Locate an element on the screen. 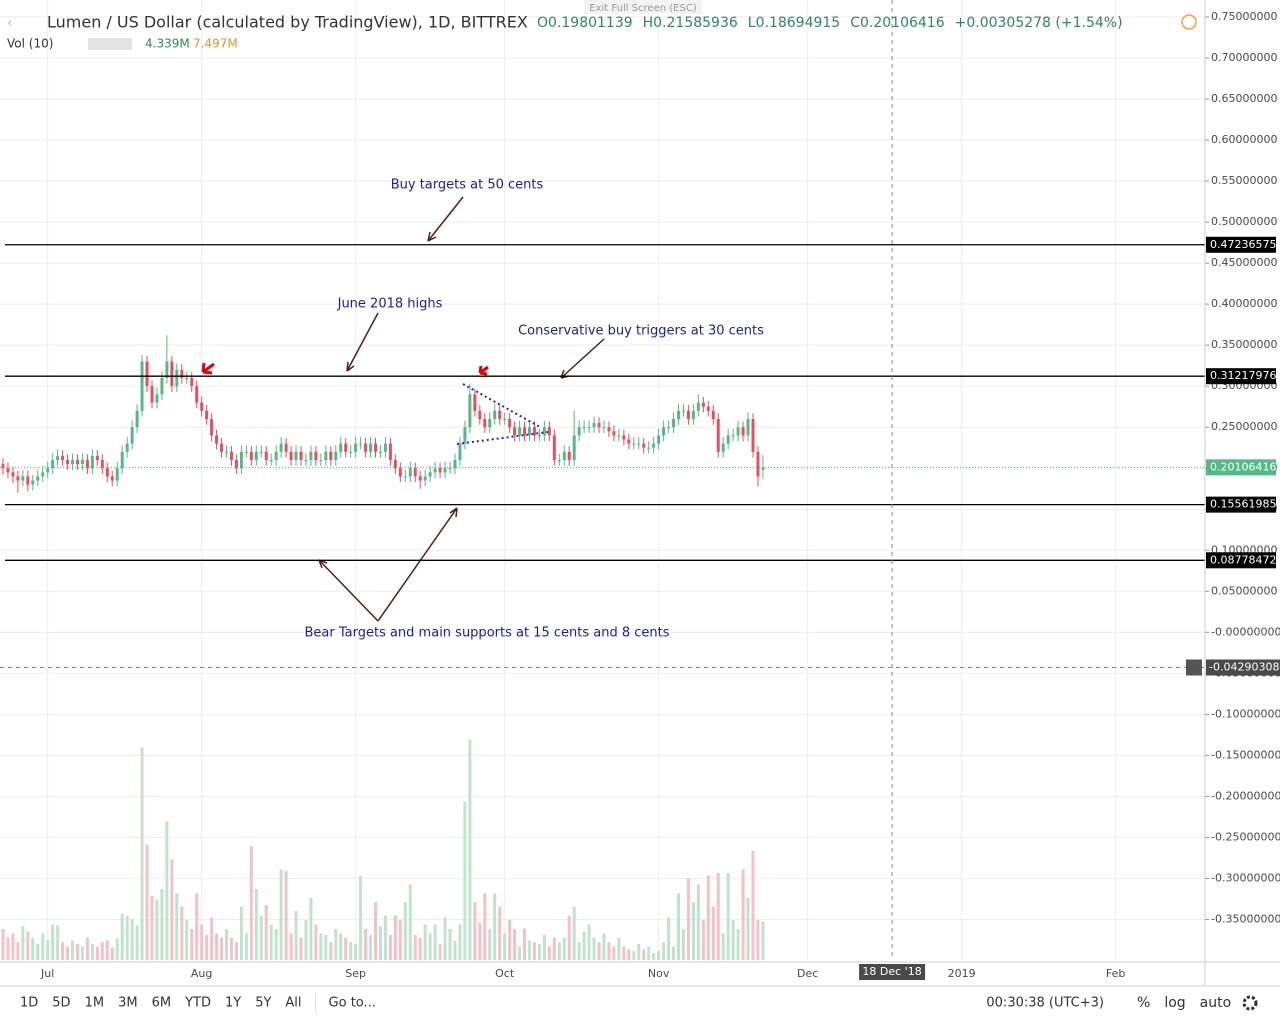 This screenshot has width=1280, height=1028. crosshair-y-bg is located at coordinates (1243, 667).